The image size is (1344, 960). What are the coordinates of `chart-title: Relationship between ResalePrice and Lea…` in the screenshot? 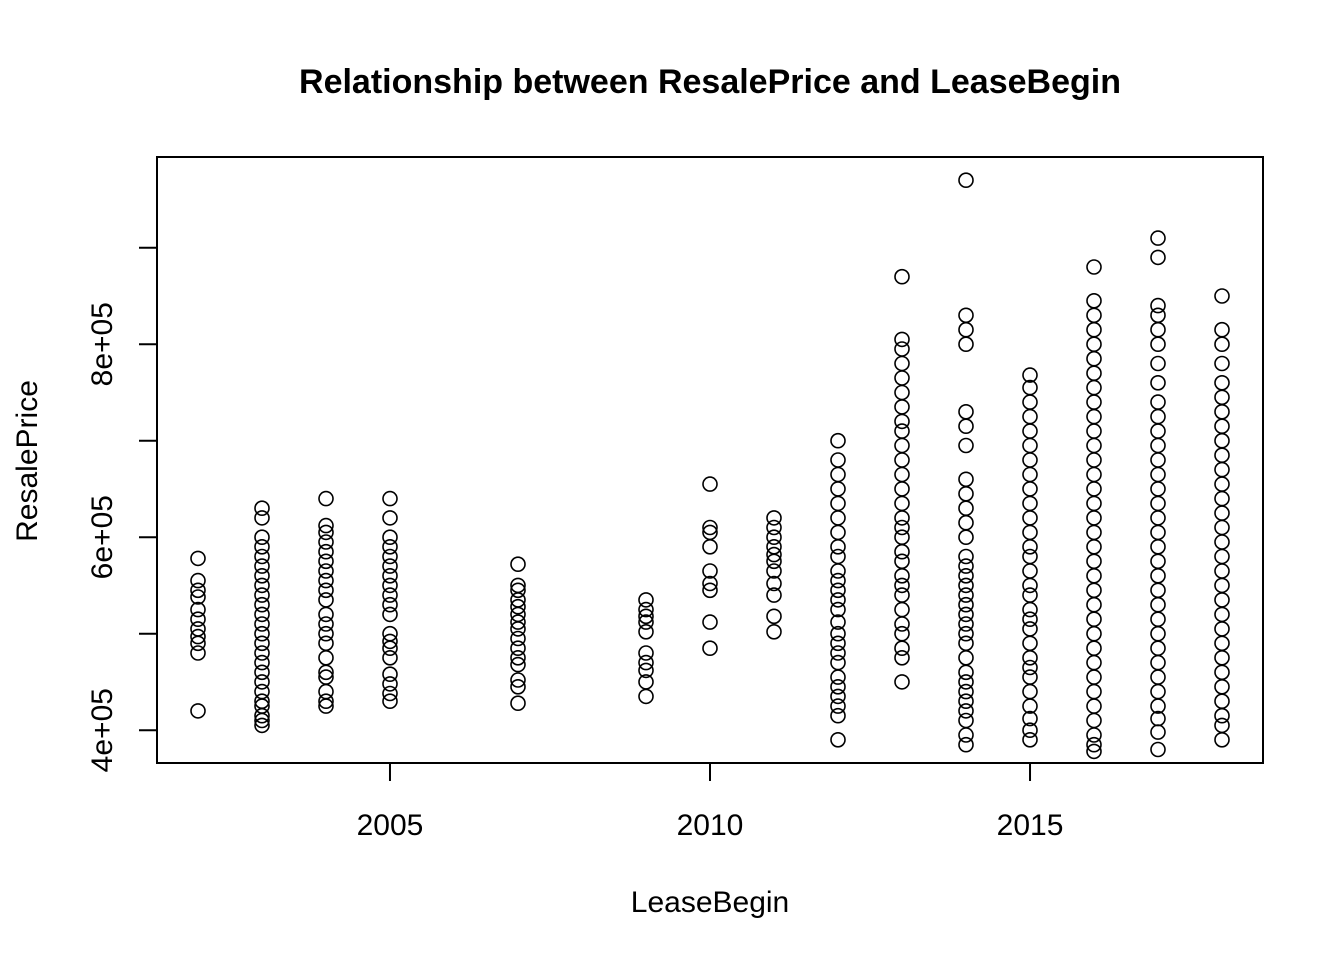 It's located at (710, 82).